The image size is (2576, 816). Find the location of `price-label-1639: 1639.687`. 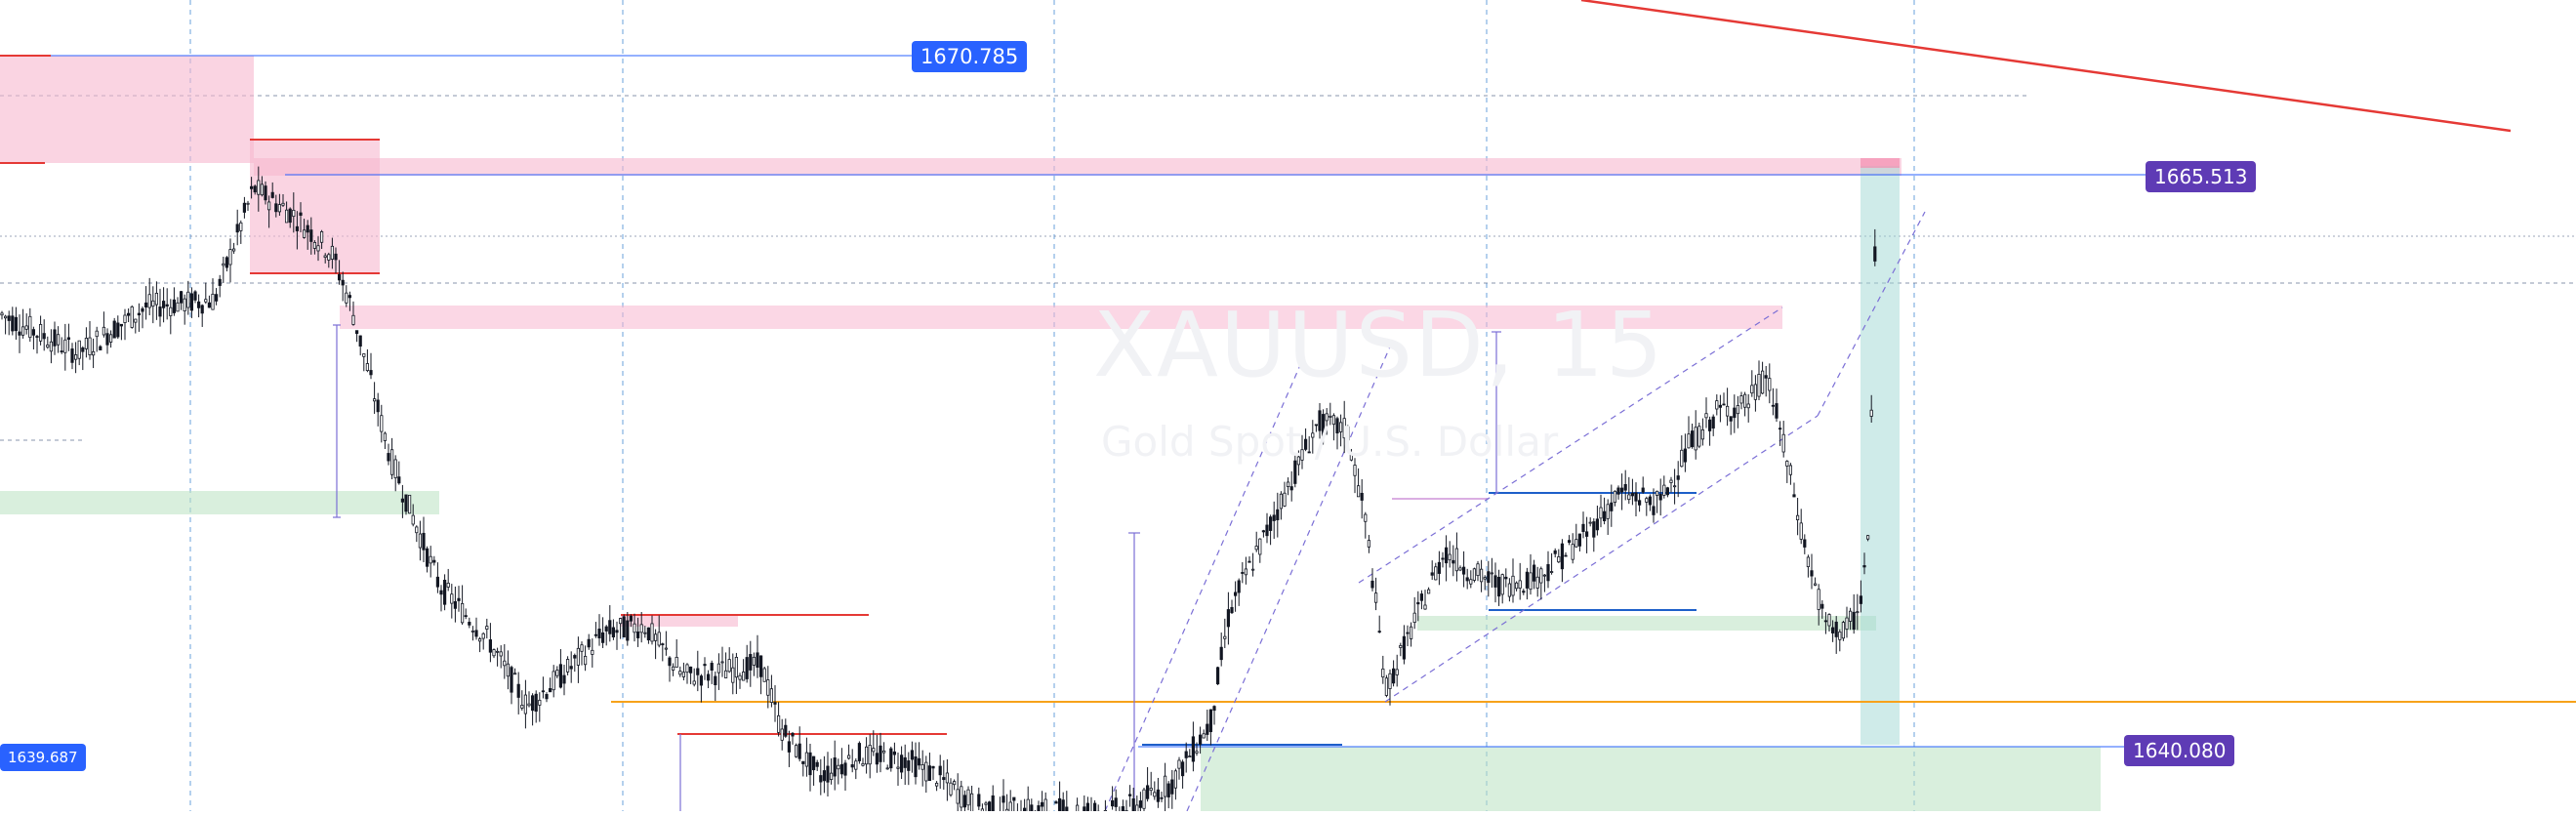

price-label-1639: 1639.687 is located at coordinates (43, 757).